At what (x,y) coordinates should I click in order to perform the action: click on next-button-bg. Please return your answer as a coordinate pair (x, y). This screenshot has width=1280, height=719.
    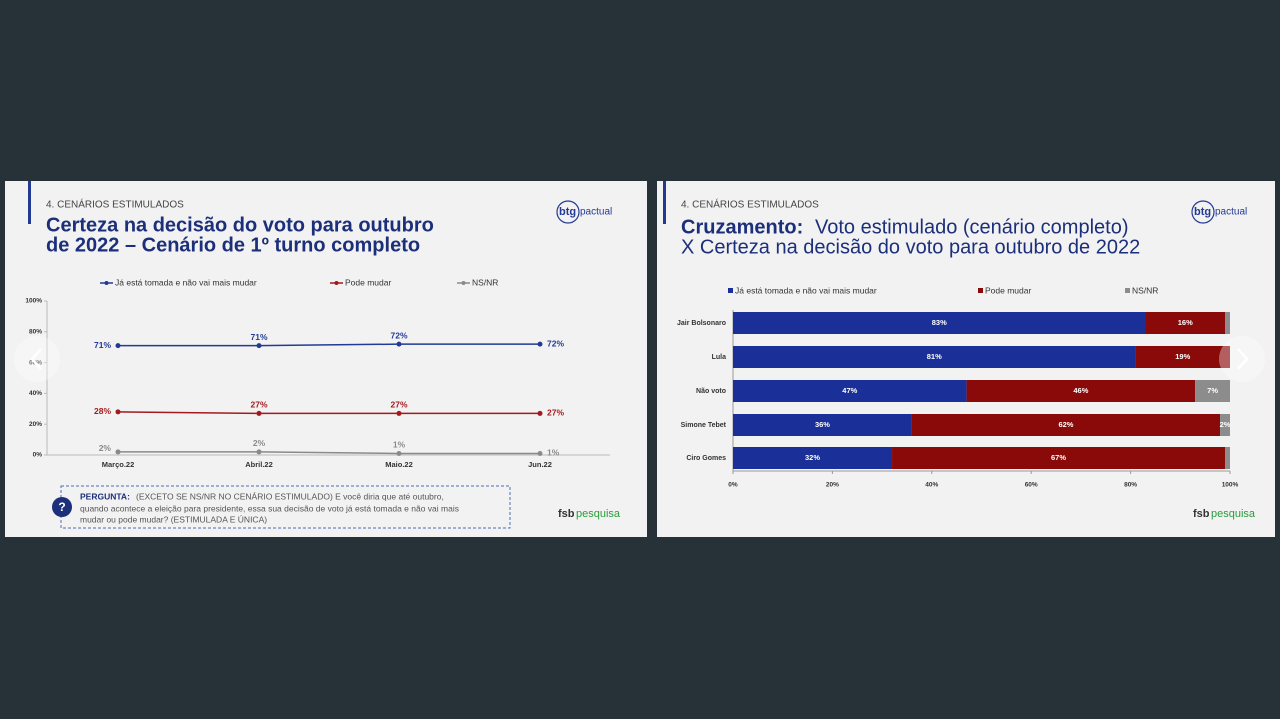
    Looking at the image, I should click on (1242, 359).